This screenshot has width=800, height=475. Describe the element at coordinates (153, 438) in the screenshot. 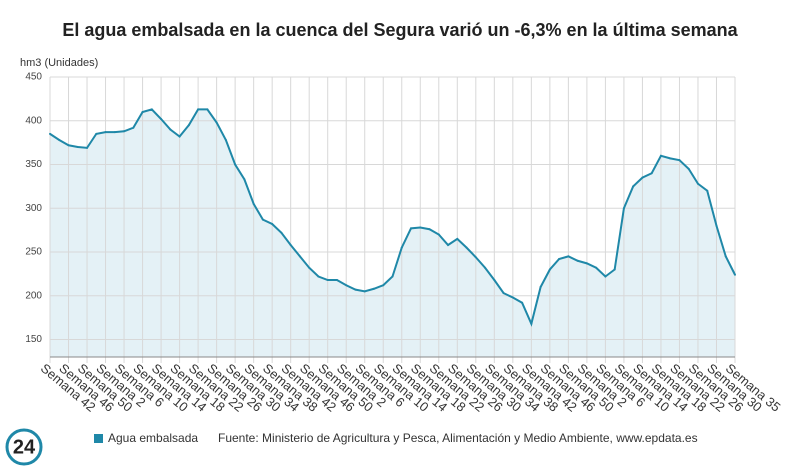

I see `legend-label: Agua embalsada` at that location.